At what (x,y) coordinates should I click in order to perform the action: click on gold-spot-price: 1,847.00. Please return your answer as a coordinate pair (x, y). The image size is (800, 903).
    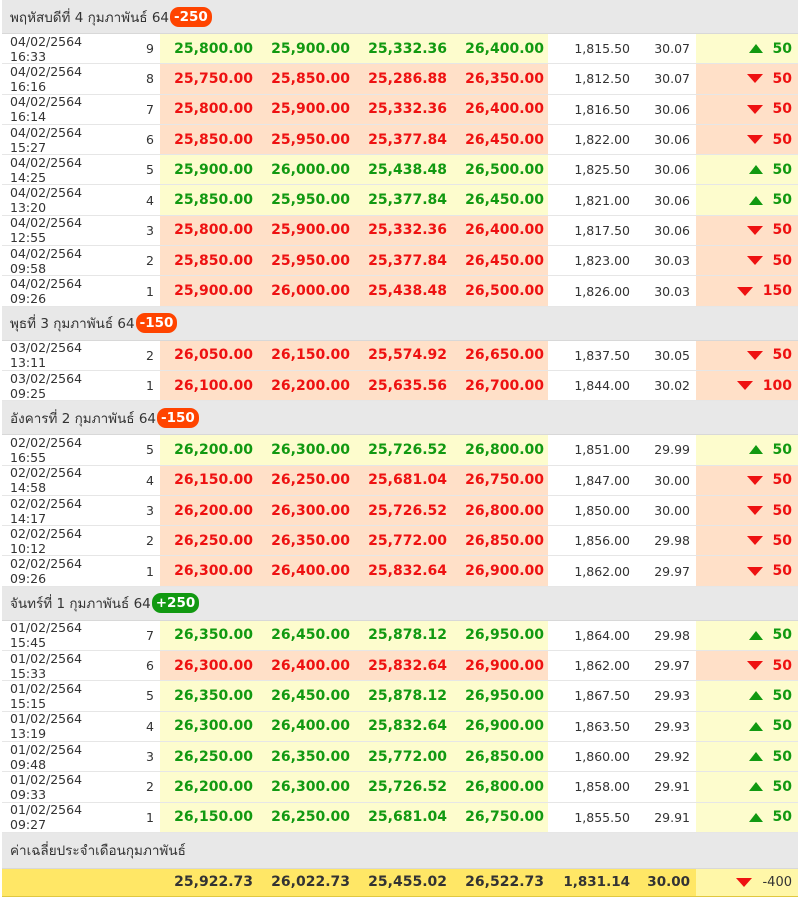
    Looking at the image, I should click on (602, 480).